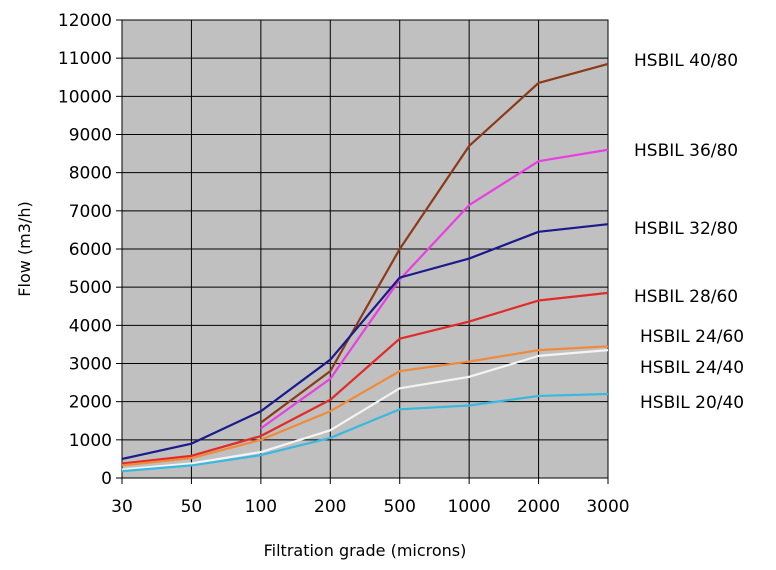 This screenshot has height=570, width=776. What do you see at coordinates (90, 288) in the screenshot?
I see `y-tick-label: 5000` at bounding box center [90, 288].